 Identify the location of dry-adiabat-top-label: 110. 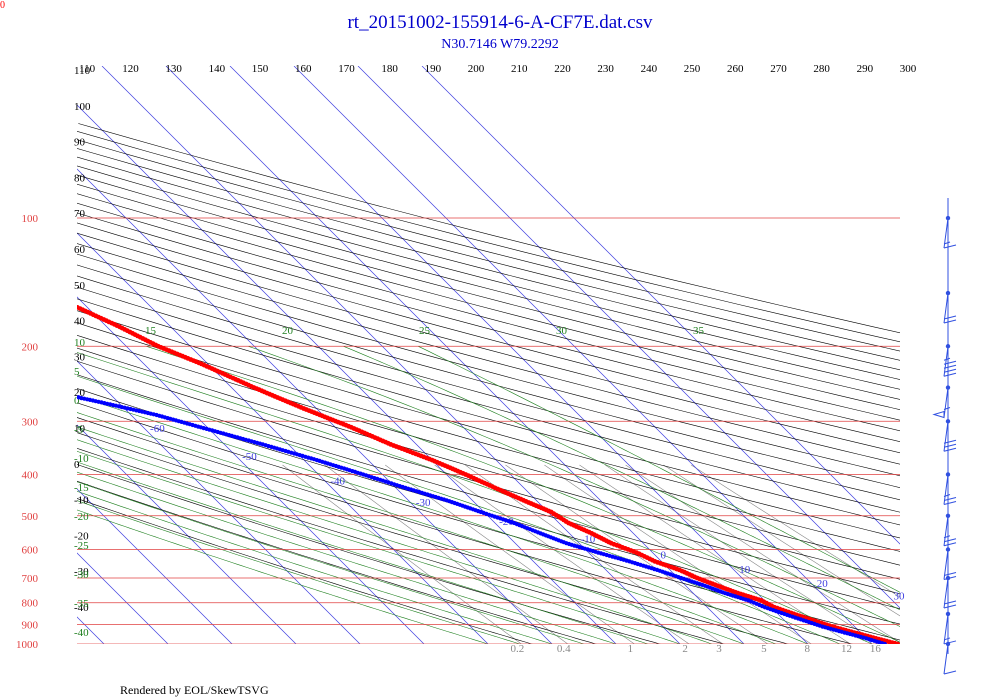
(87, 69).